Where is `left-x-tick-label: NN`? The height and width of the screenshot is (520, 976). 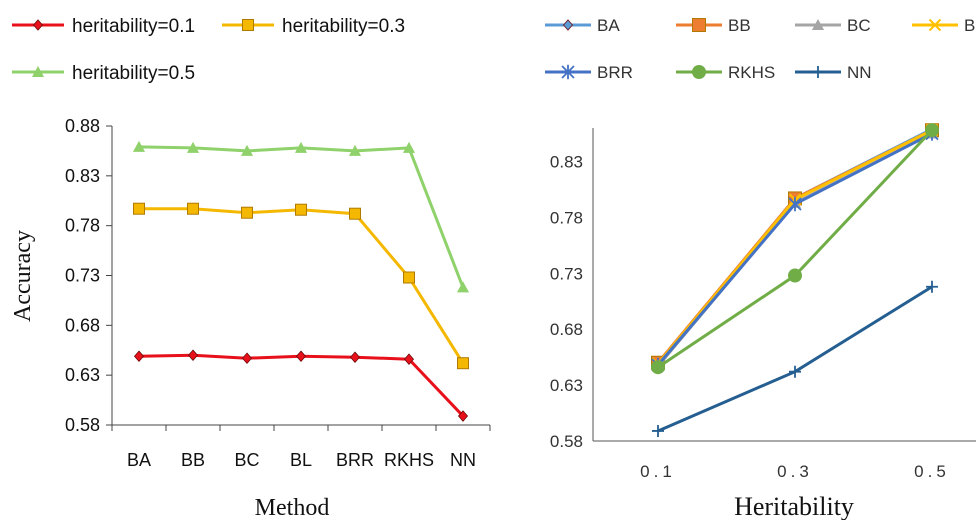 left-x-tick-label: NN is located at coordinates (463, 460).